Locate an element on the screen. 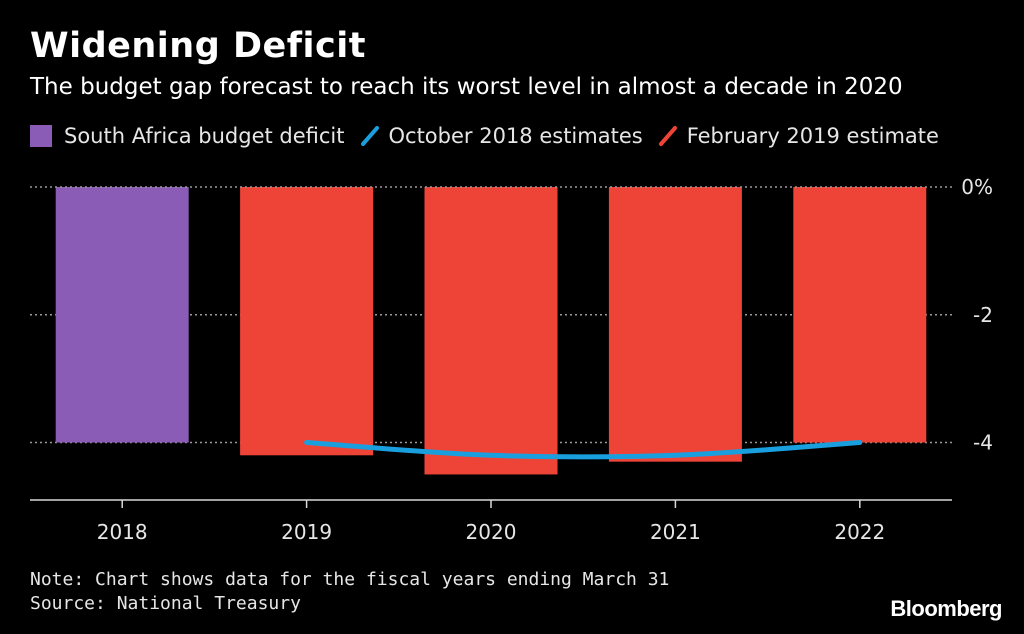  bloomberg-logo: Bloomberg is located at coordinates (946, 608).